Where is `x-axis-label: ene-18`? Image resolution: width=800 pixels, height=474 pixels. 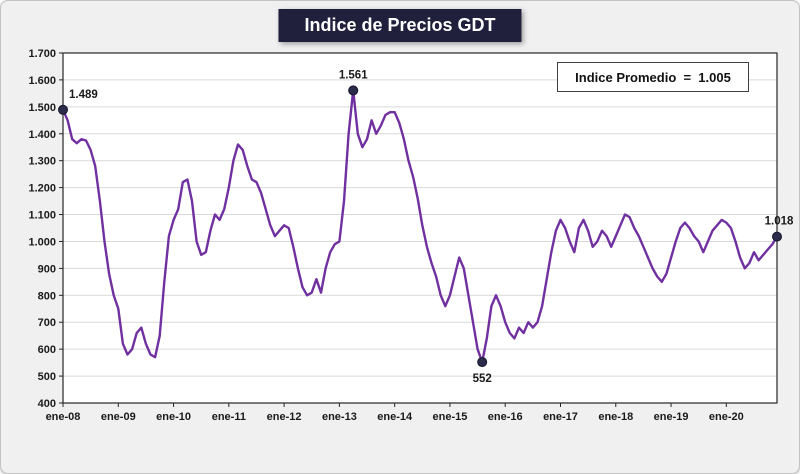
x-axis-label: ene-18 is located at coordinates (615, 417).